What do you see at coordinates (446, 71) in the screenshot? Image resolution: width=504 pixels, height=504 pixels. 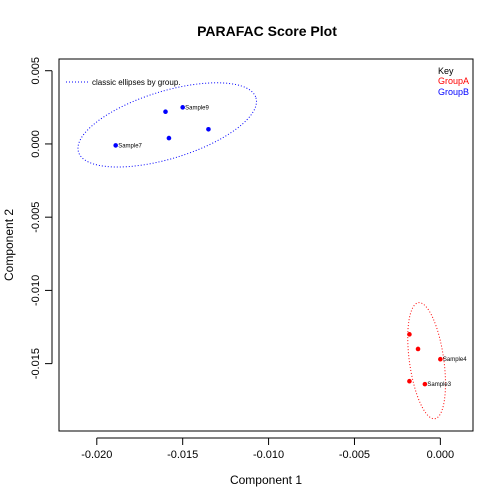 I see `key-title: Key` at bounding box center [446, 71].